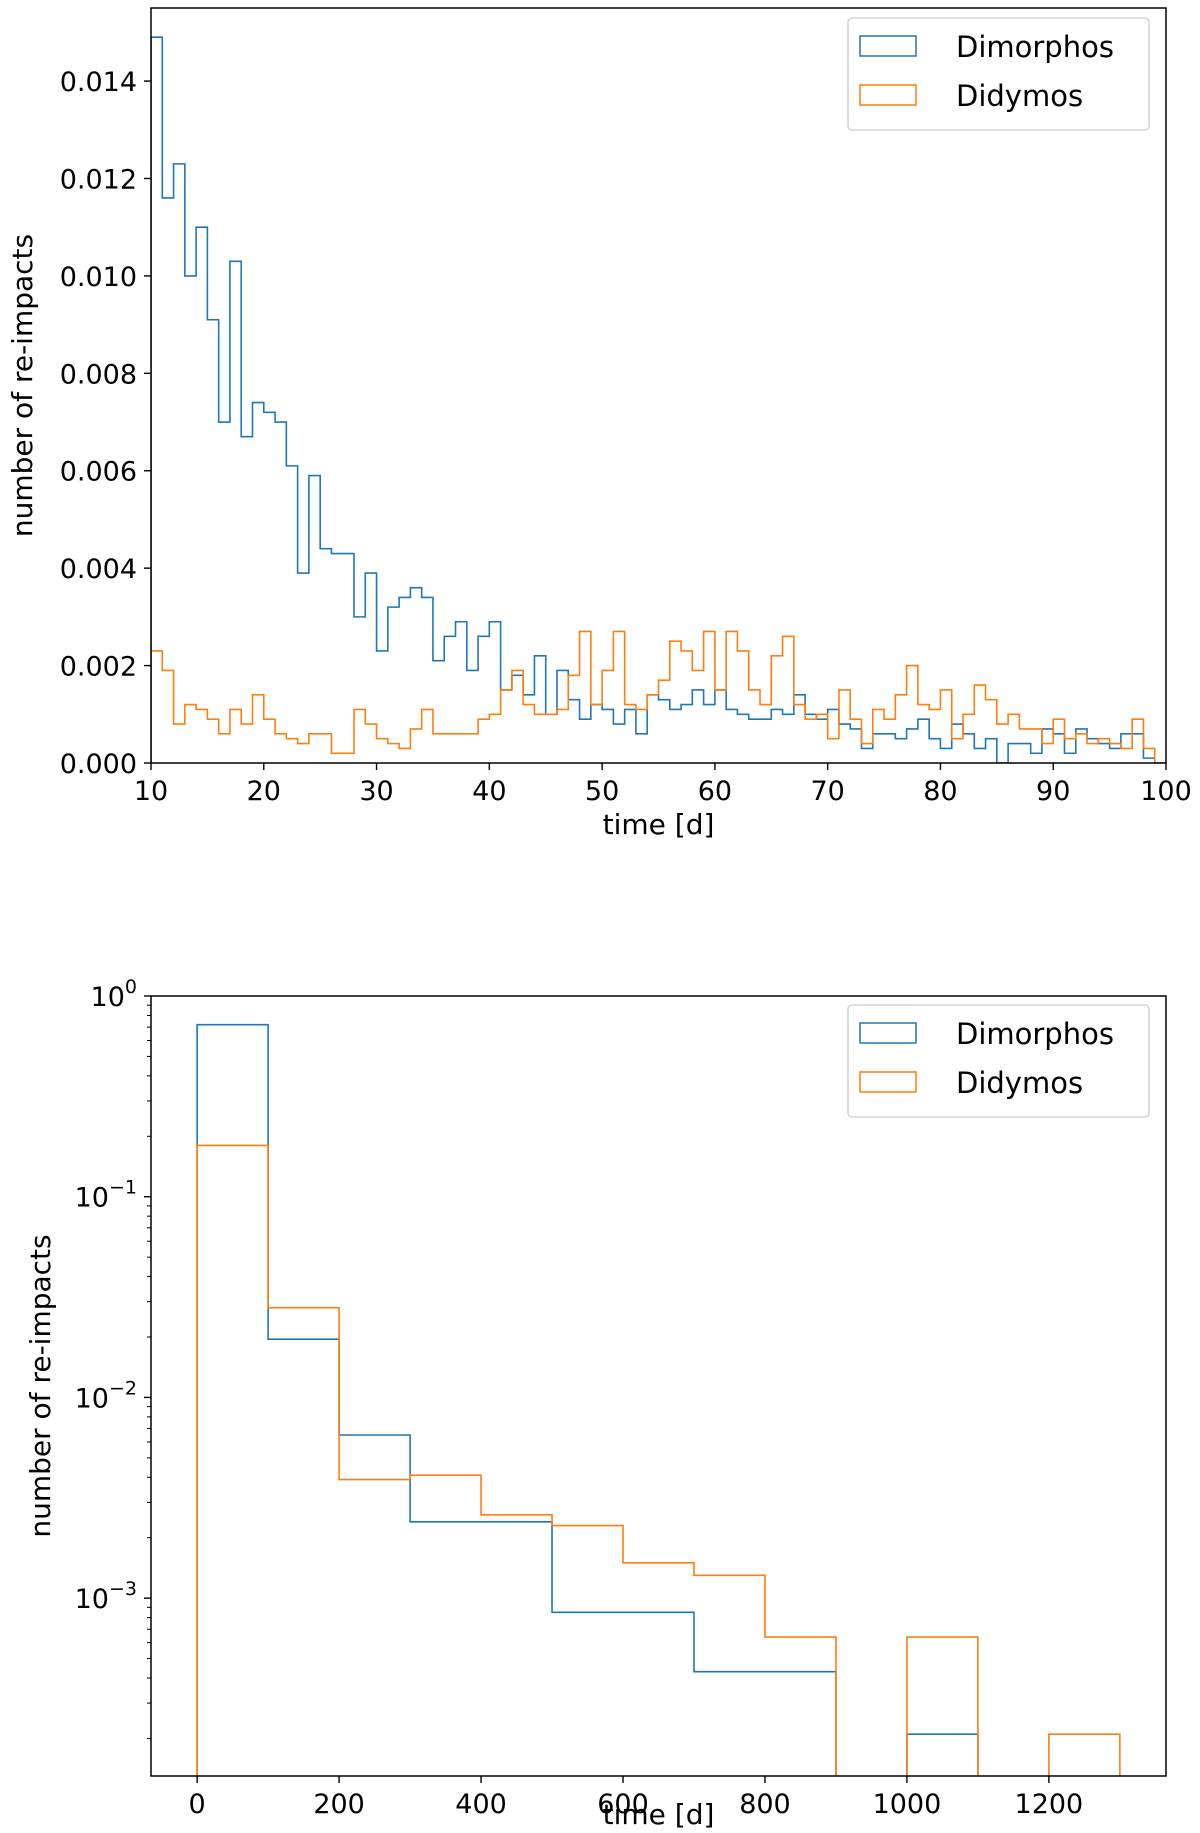 The height and width of the screenshot is (1833, 1200). Describe the element at coordinates (888, 1033) in the screenshot. I see `bottom-legend-swatch-dimorphos` at that location.